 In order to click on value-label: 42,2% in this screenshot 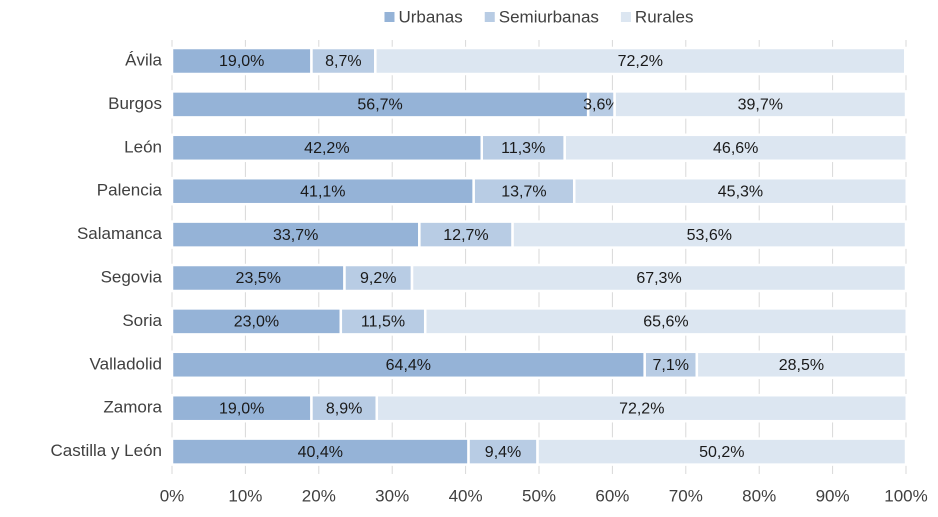, I will do `click(326, 148)`.